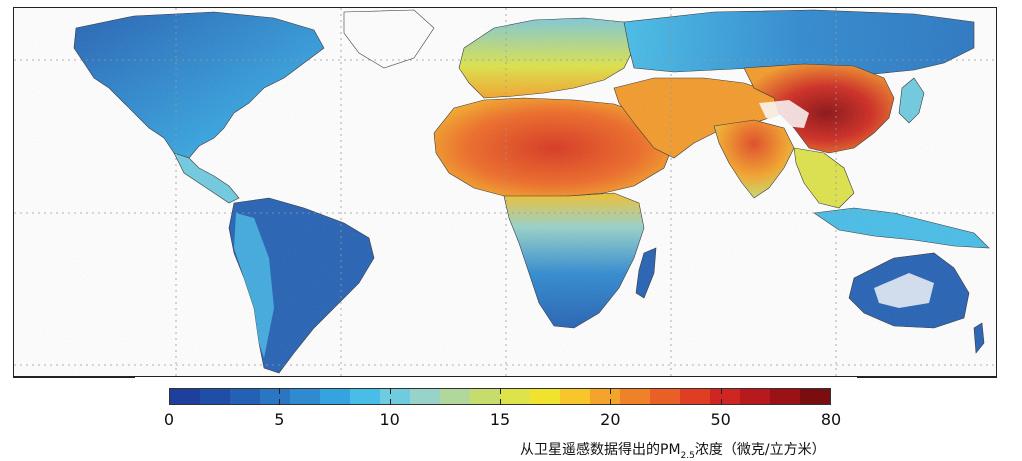 The image size is (1022, 461). Describe the element at coordinates (831, 419) in the screenshot. I see `colorbar-tick-label: 80` at that location.